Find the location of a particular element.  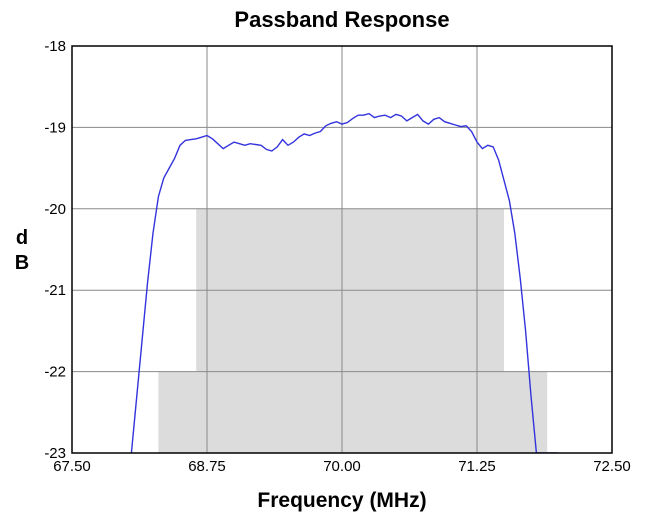

chart-title: Passband Response is located at coordinates (341, 19).